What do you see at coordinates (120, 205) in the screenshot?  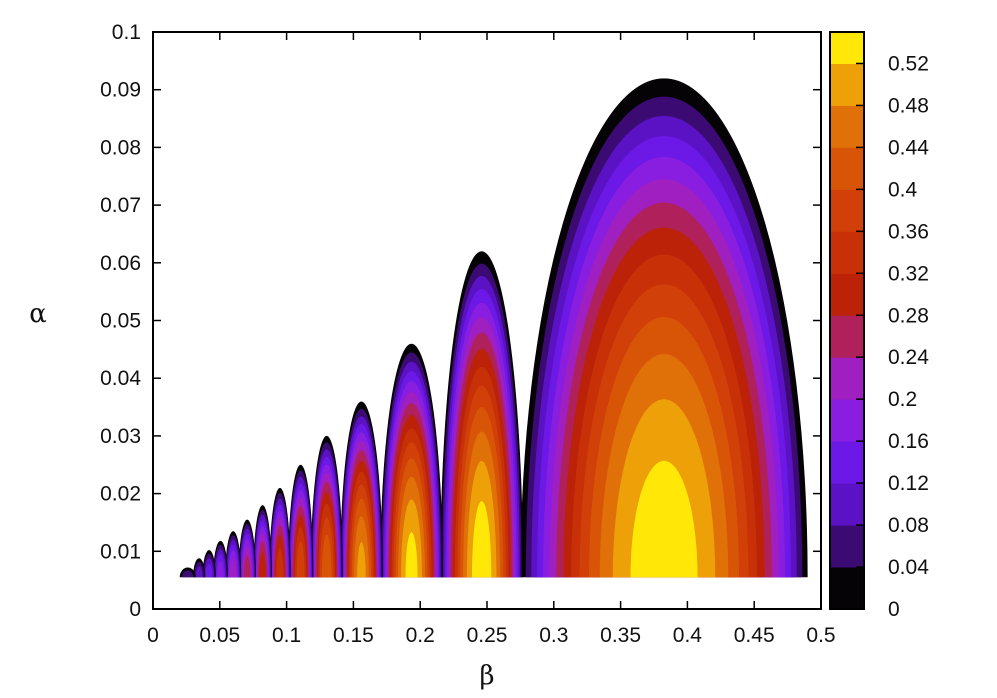 I see `y-tick-label: 0.07` at bounding box center [120, 205].